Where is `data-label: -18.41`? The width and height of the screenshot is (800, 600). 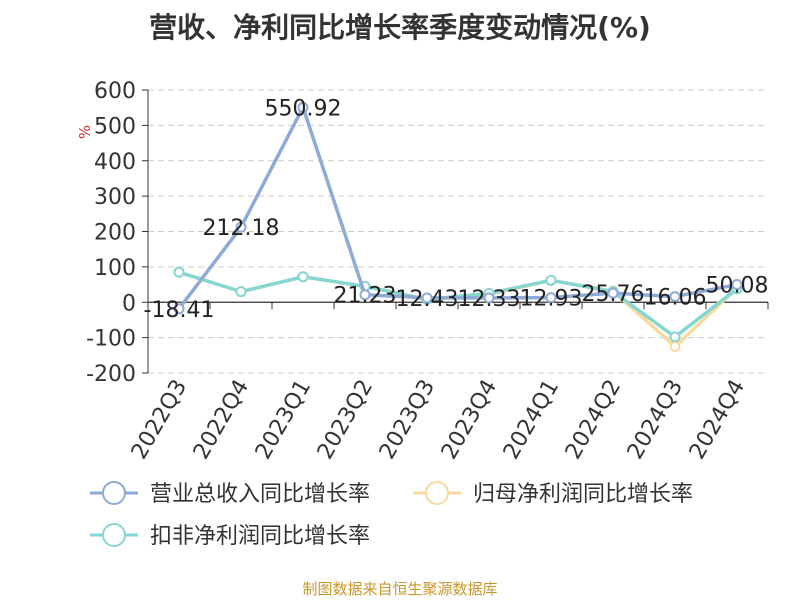
data-label: -18.41 is located at coordinates (179, 310).